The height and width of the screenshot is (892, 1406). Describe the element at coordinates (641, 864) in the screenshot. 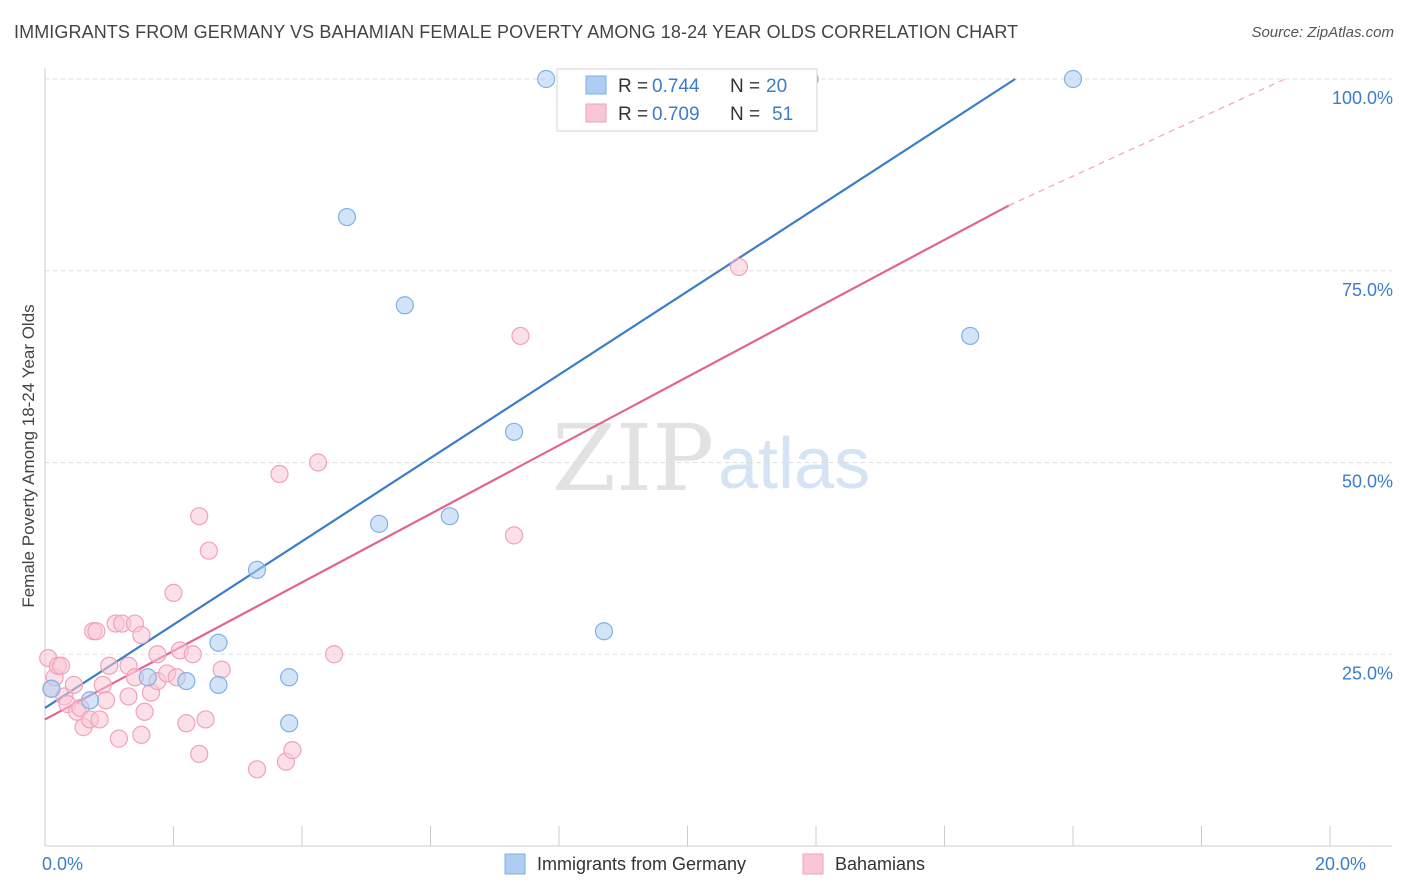

I see `bottom-legend-label-germany: Immigrants from Germany` at that location.